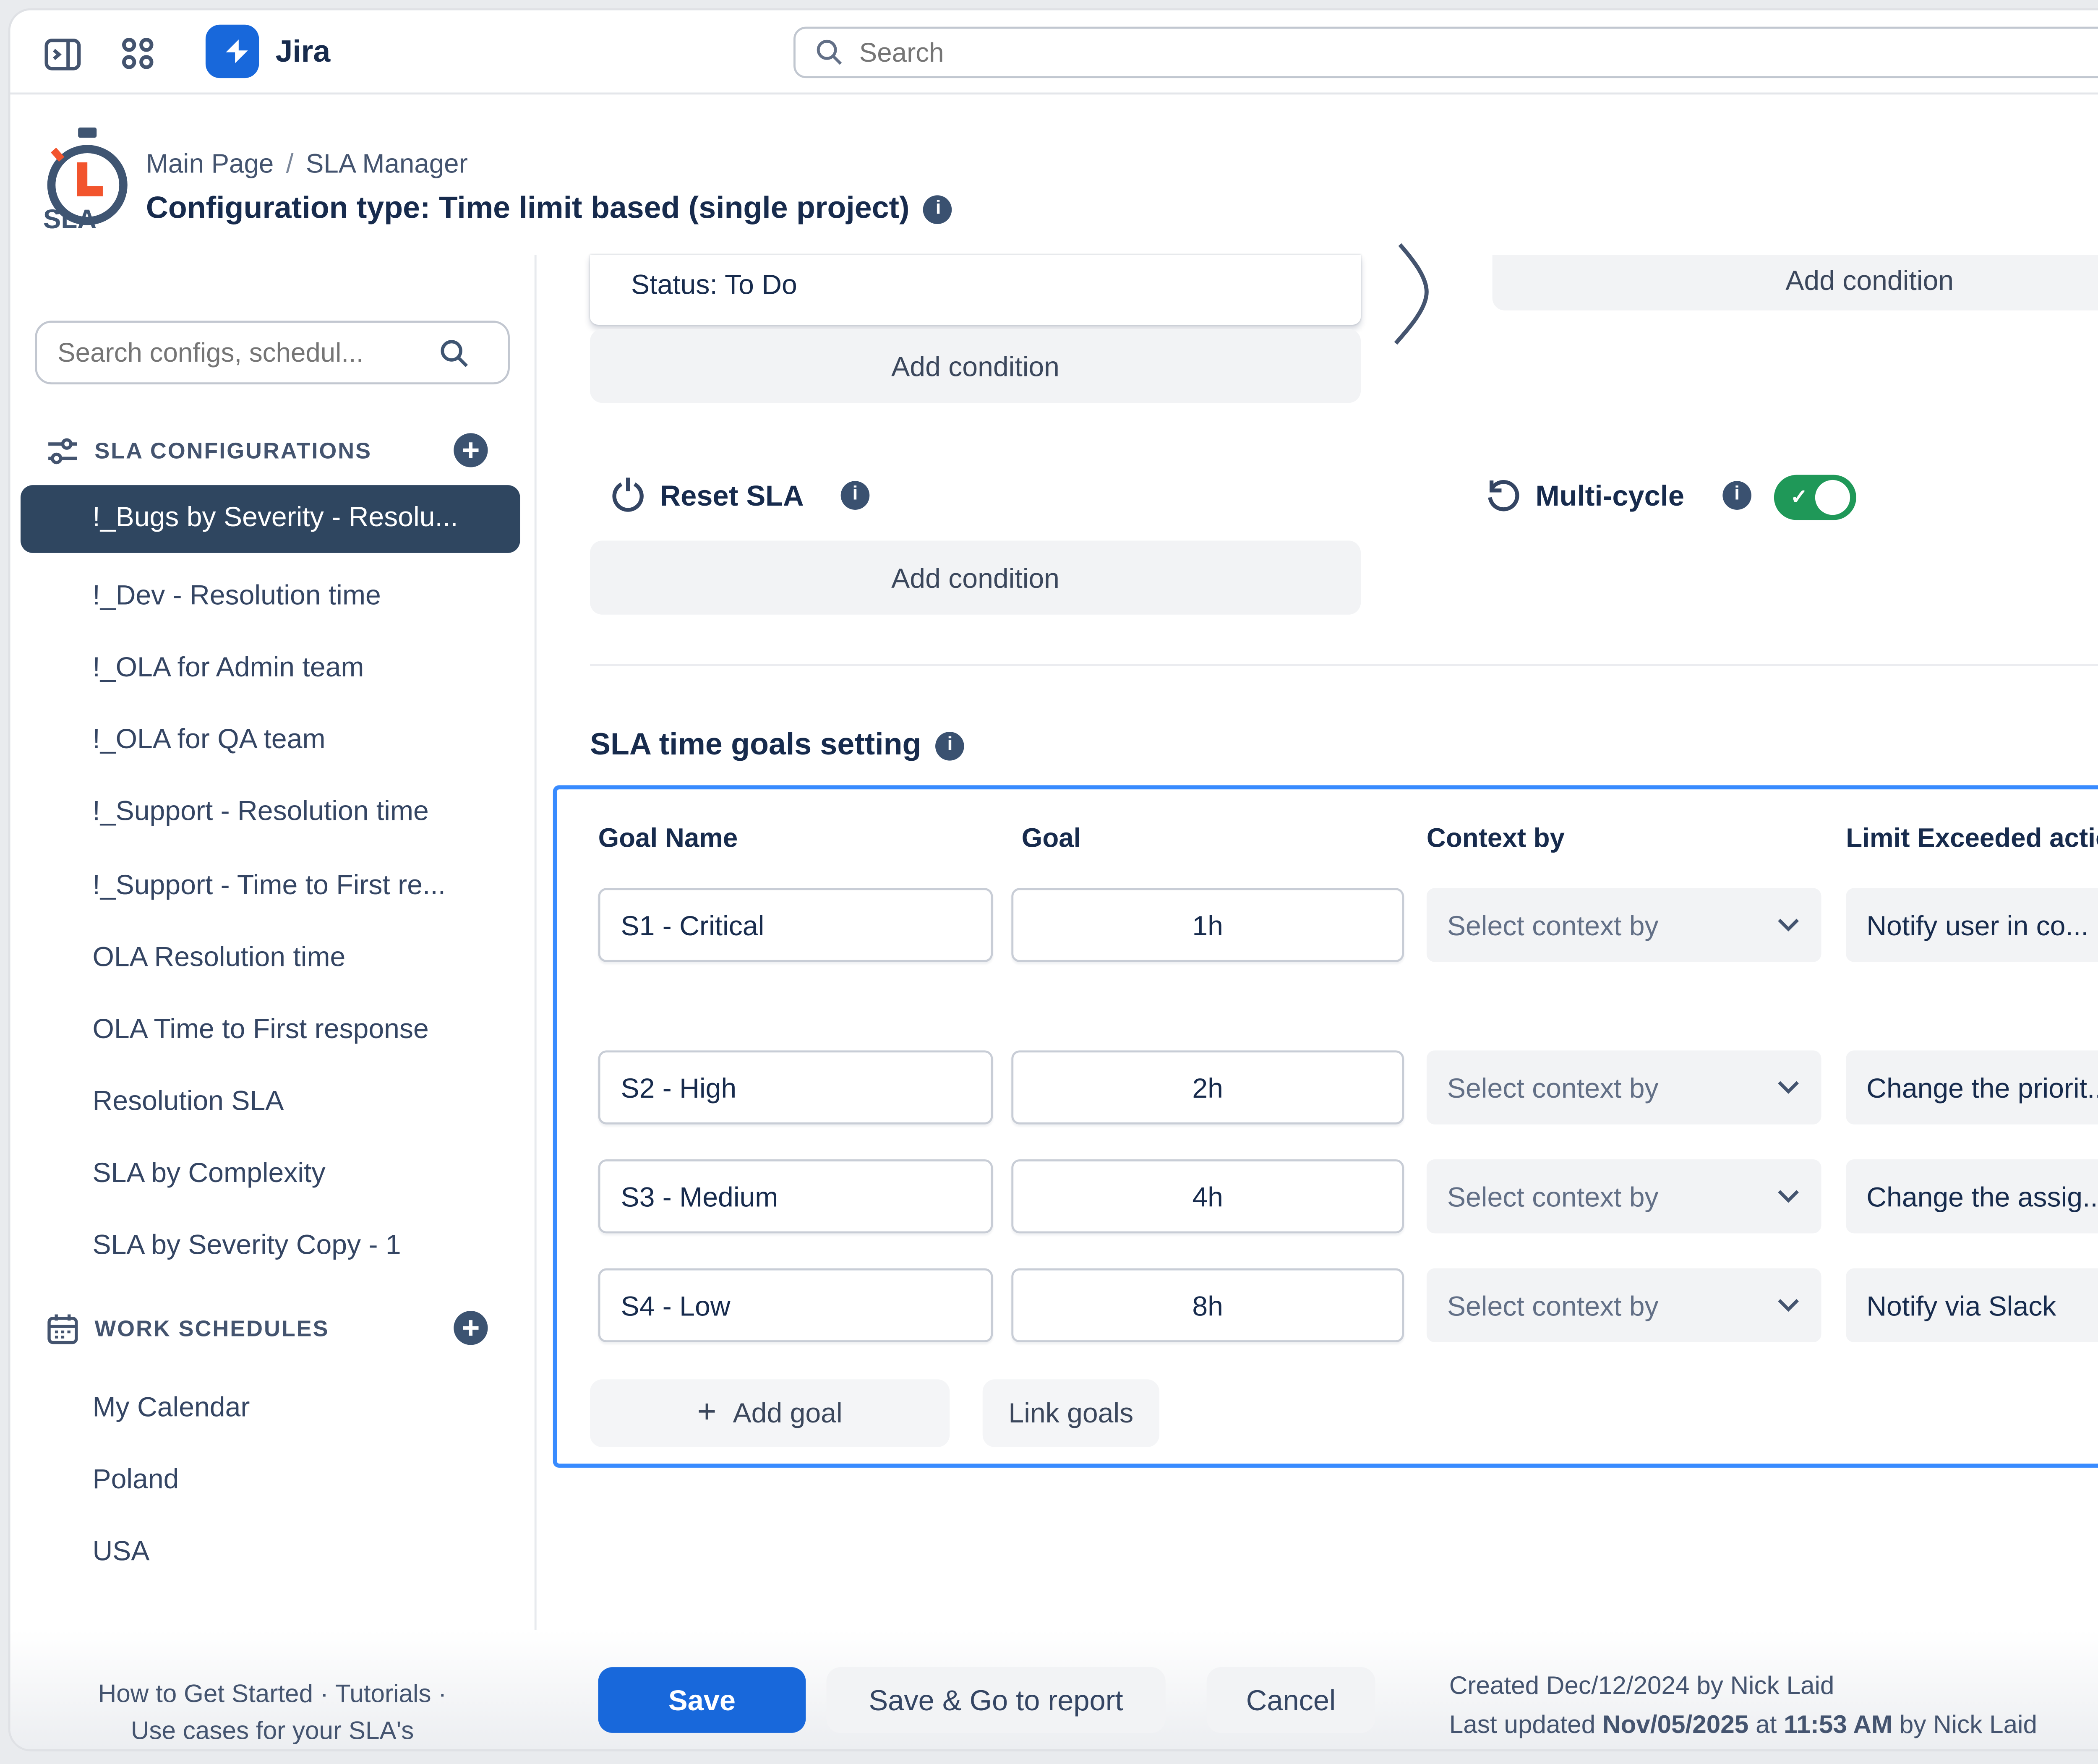 This screenshot has height=1764, width=2098. What do you see at coordinates (1290, 1700) in the screenshot?
I see `cancel-button: Cancel` at bounding box center [1290, 1700].